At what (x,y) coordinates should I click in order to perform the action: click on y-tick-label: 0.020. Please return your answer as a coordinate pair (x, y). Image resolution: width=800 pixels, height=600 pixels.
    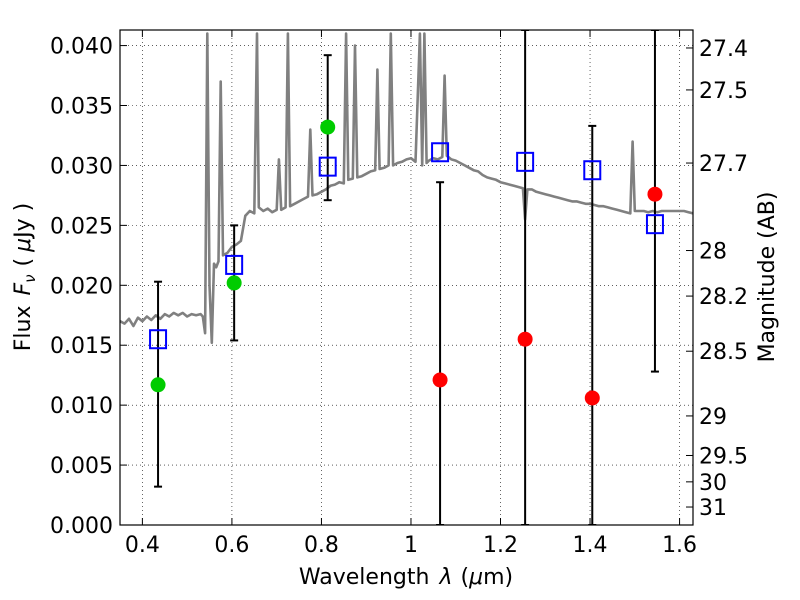
    Looking at the image, I should click on (81, 286).